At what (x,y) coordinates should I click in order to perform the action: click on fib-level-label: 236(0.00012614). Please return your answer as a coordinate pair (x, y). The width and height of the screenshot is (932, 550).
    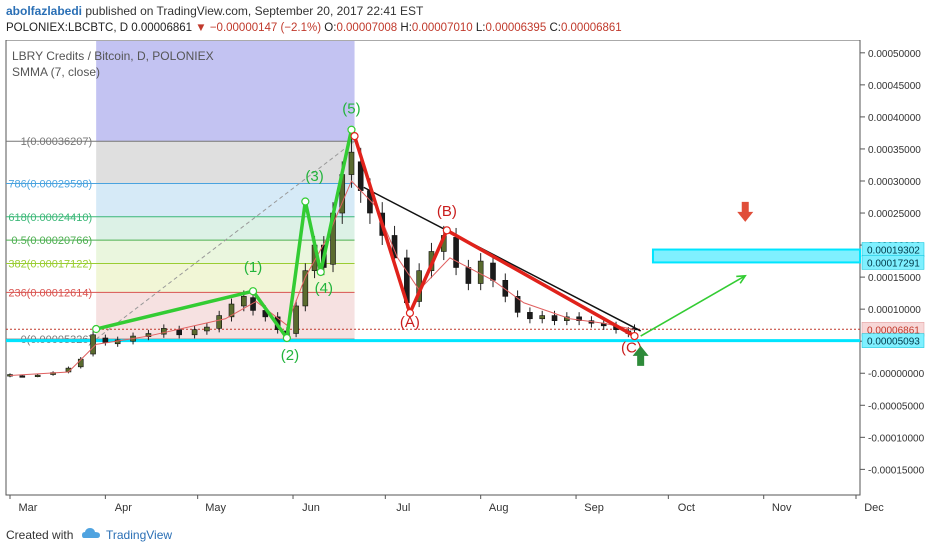
    Looking at the image, I should click on (50, 293).